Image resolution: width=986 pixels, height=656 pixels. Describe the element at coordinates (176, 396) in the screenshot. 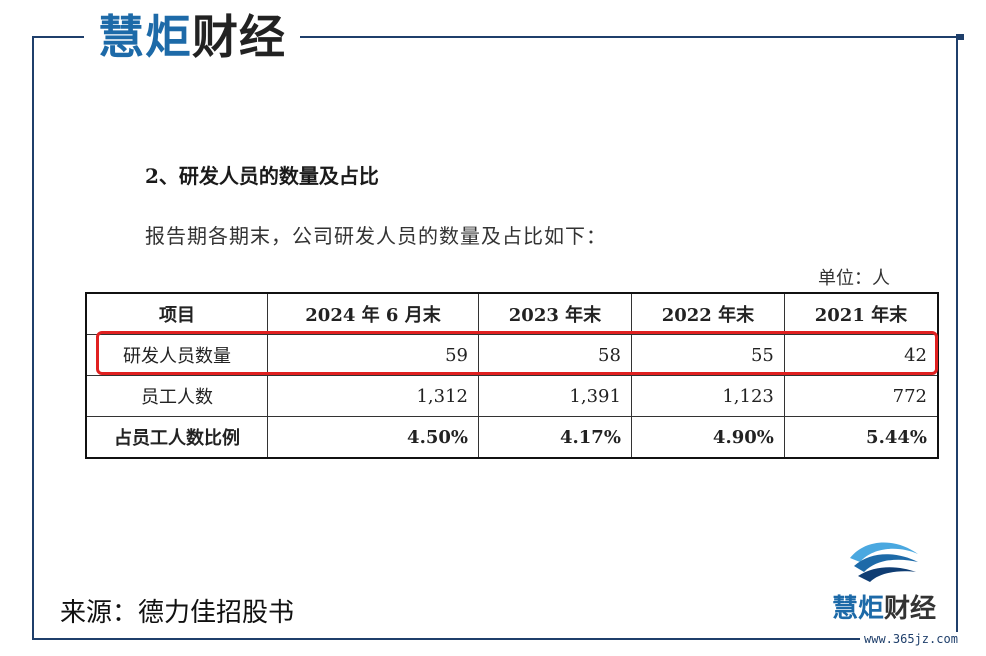

I see `row-label: 员工人数` at that location.